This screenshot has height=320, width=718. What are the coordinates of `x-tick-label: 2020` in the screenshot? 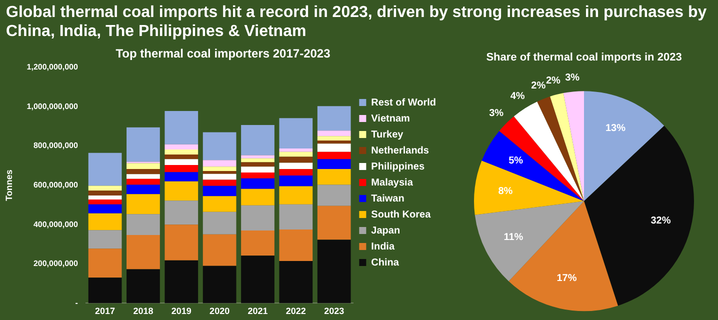 It's located at (220, 311).